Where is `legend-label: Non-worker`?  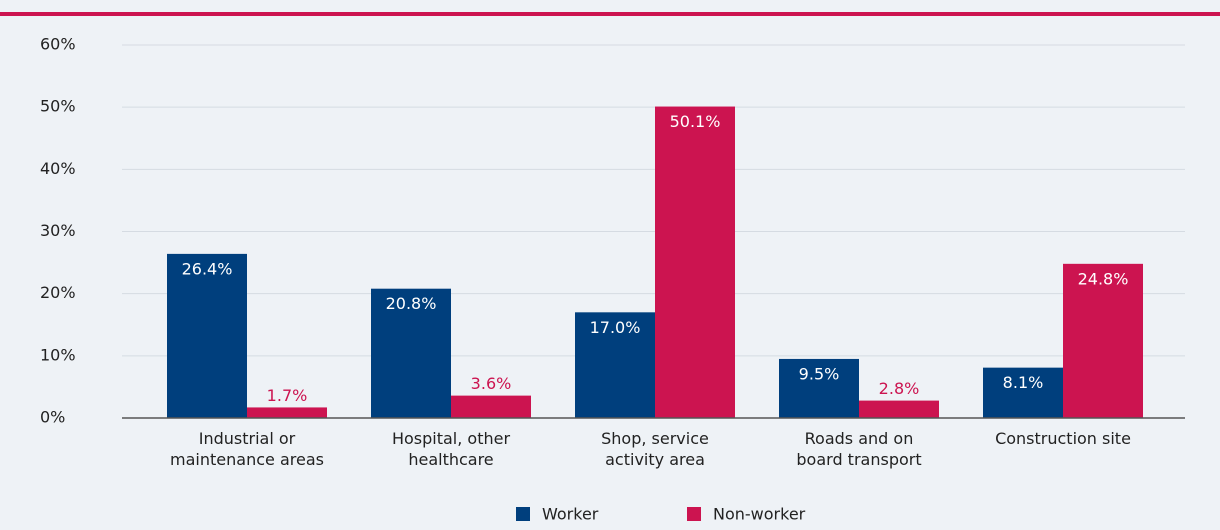 legend-label: Non-worker is located at coordinates (759, 514).